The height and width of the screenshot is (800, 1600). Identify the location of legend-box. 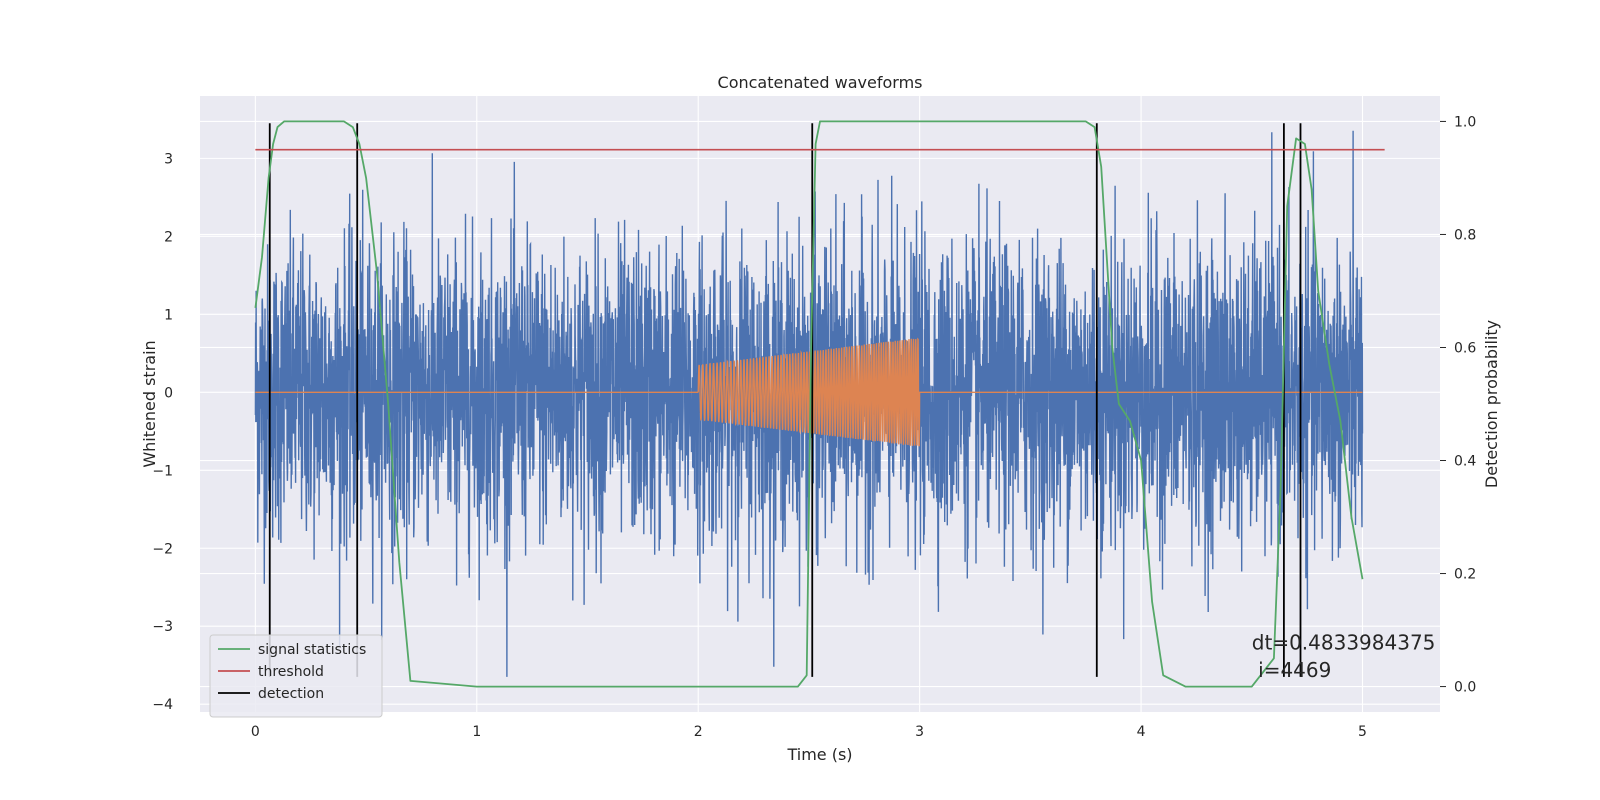
(296, 676).